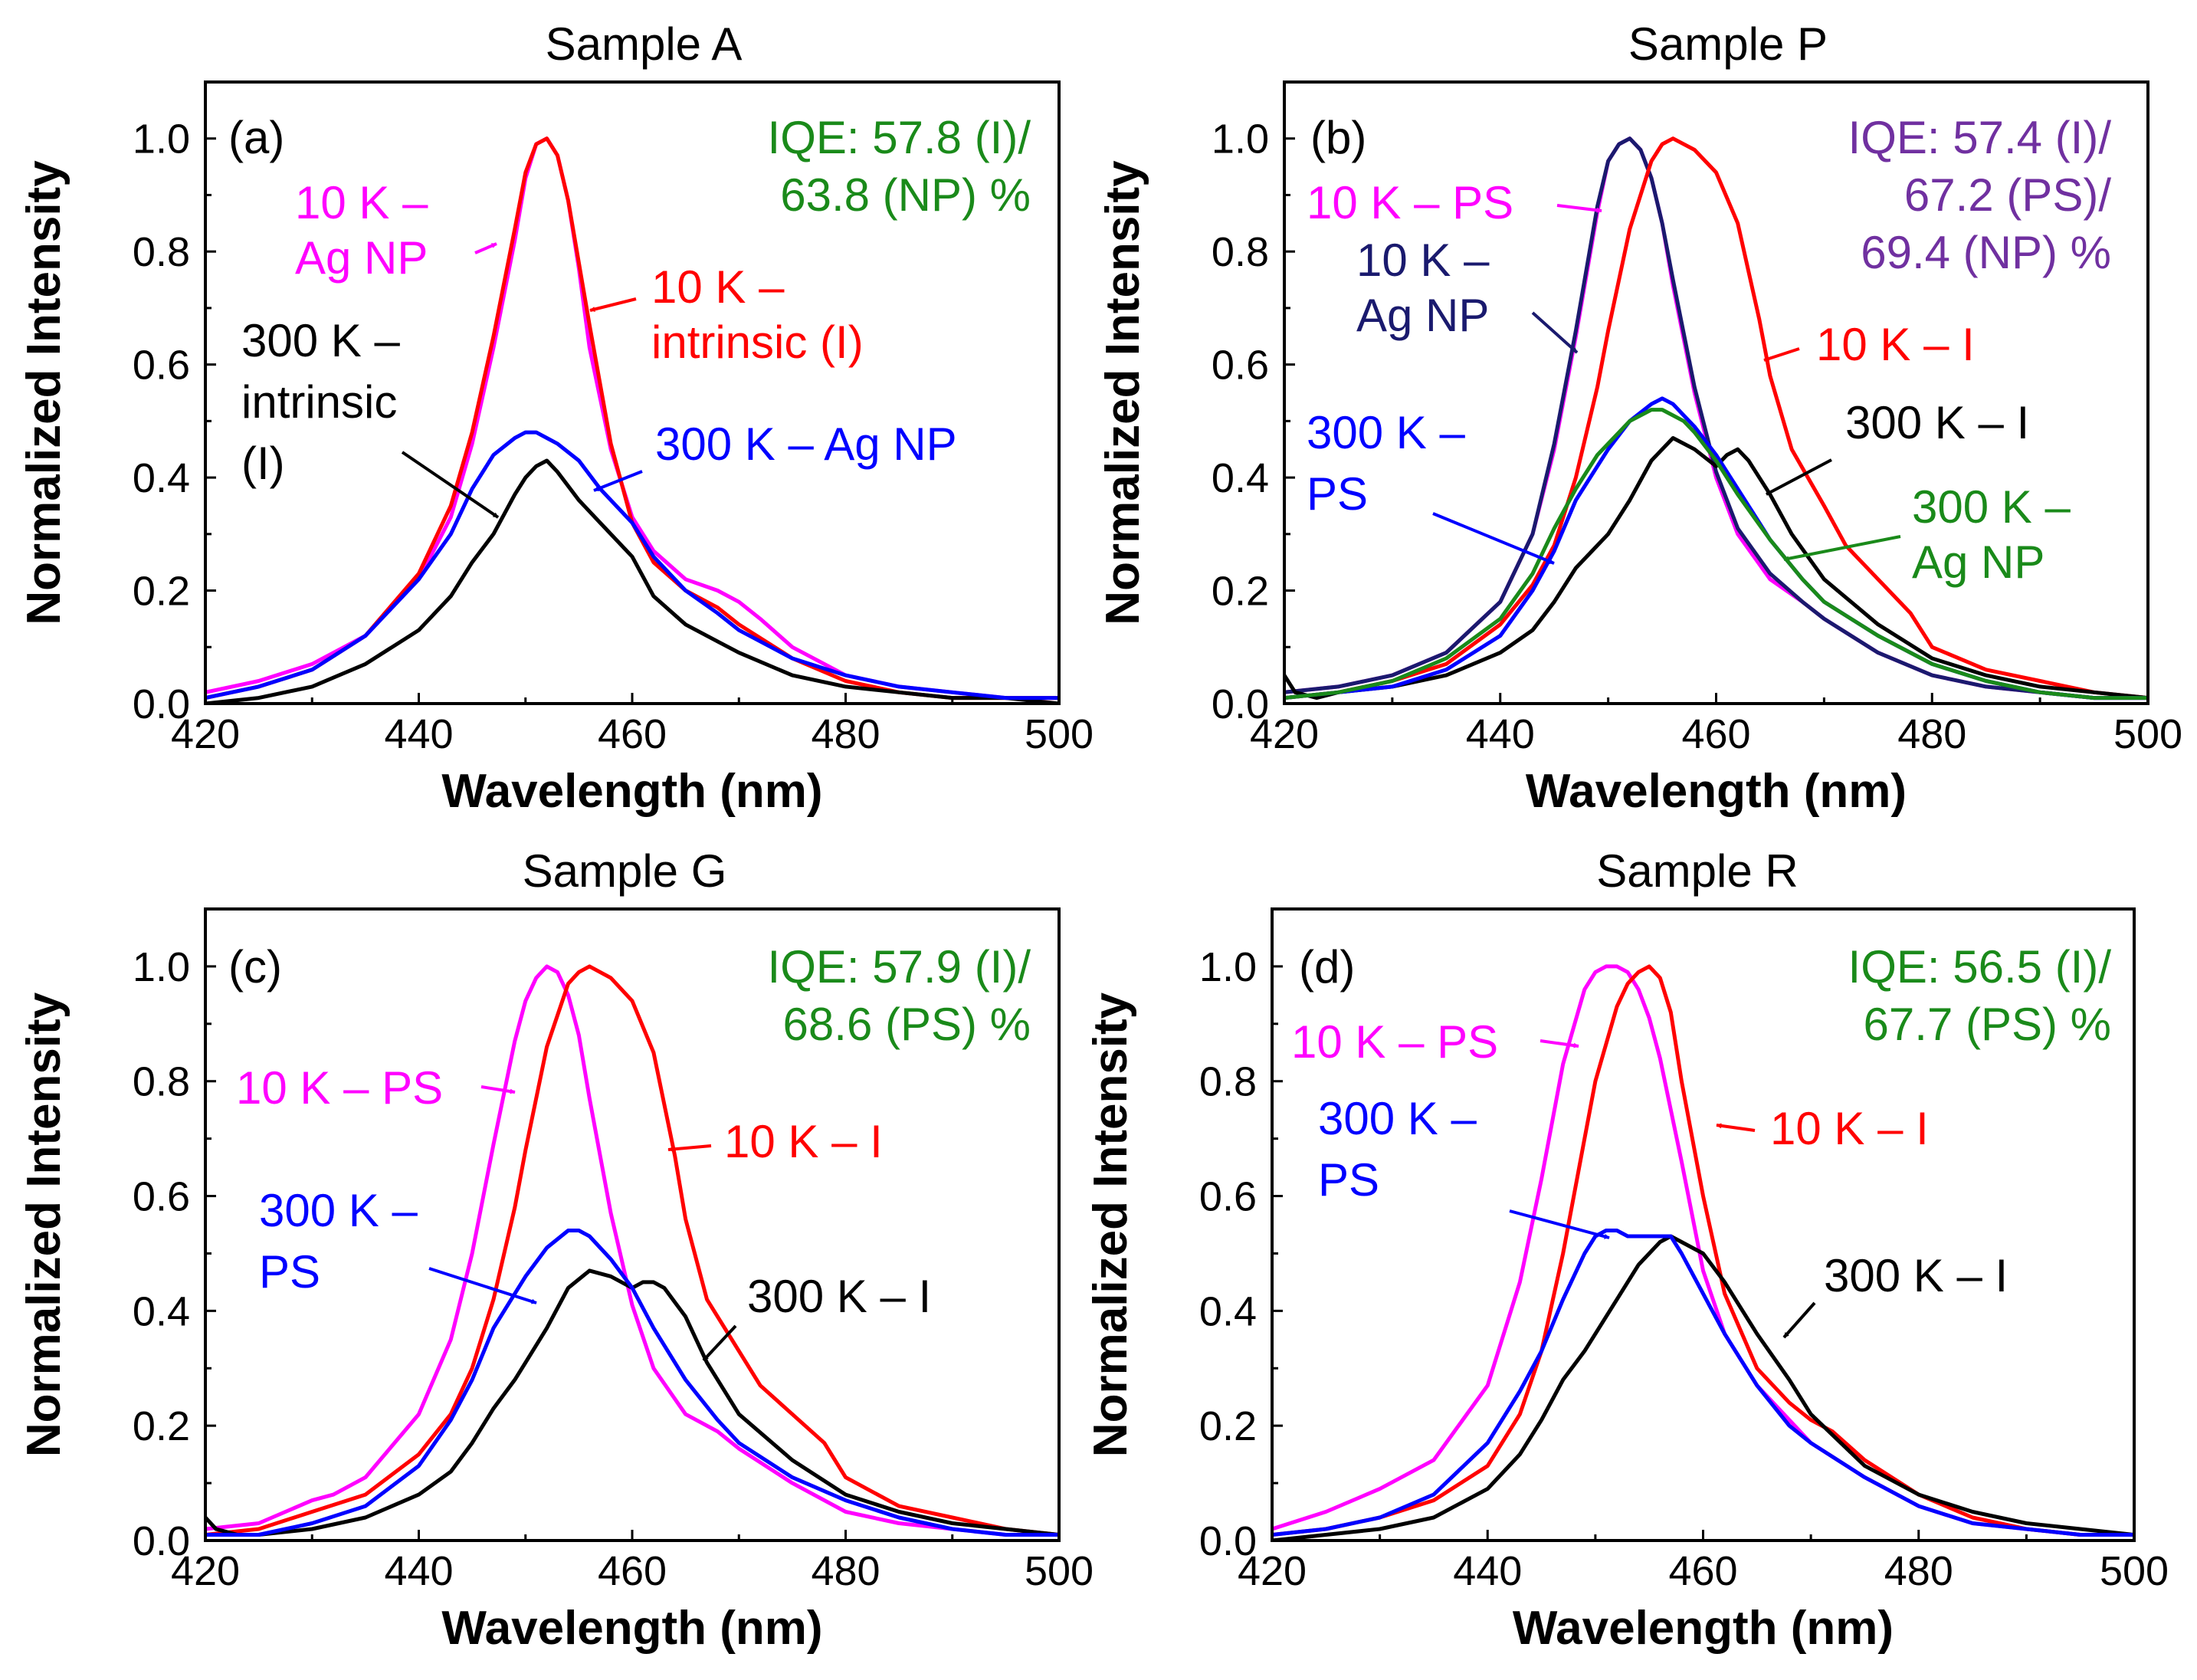 This screenshot has height=1680, width=2197. Describe the element at coordinates (905, 195) in the screenshot. I see `iqe-annotation: 63.8 (NP) %` at that location.